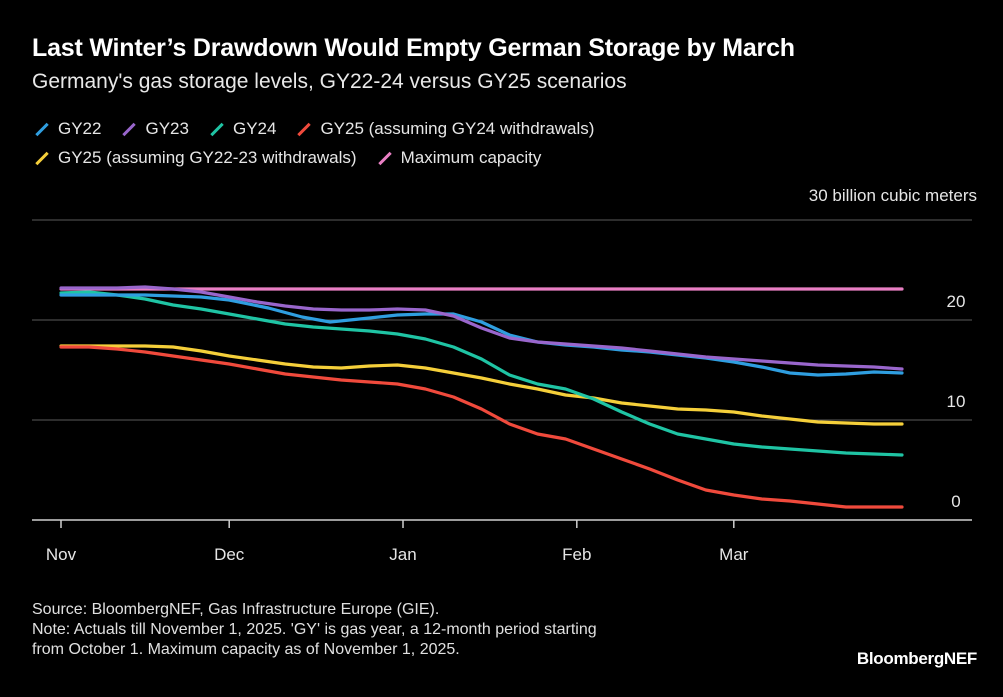 The image size is (1003, 697). Describe the element at coordinates (384, 158) in the screenshot. I see `legend-swatch-max-capacity` at that location.